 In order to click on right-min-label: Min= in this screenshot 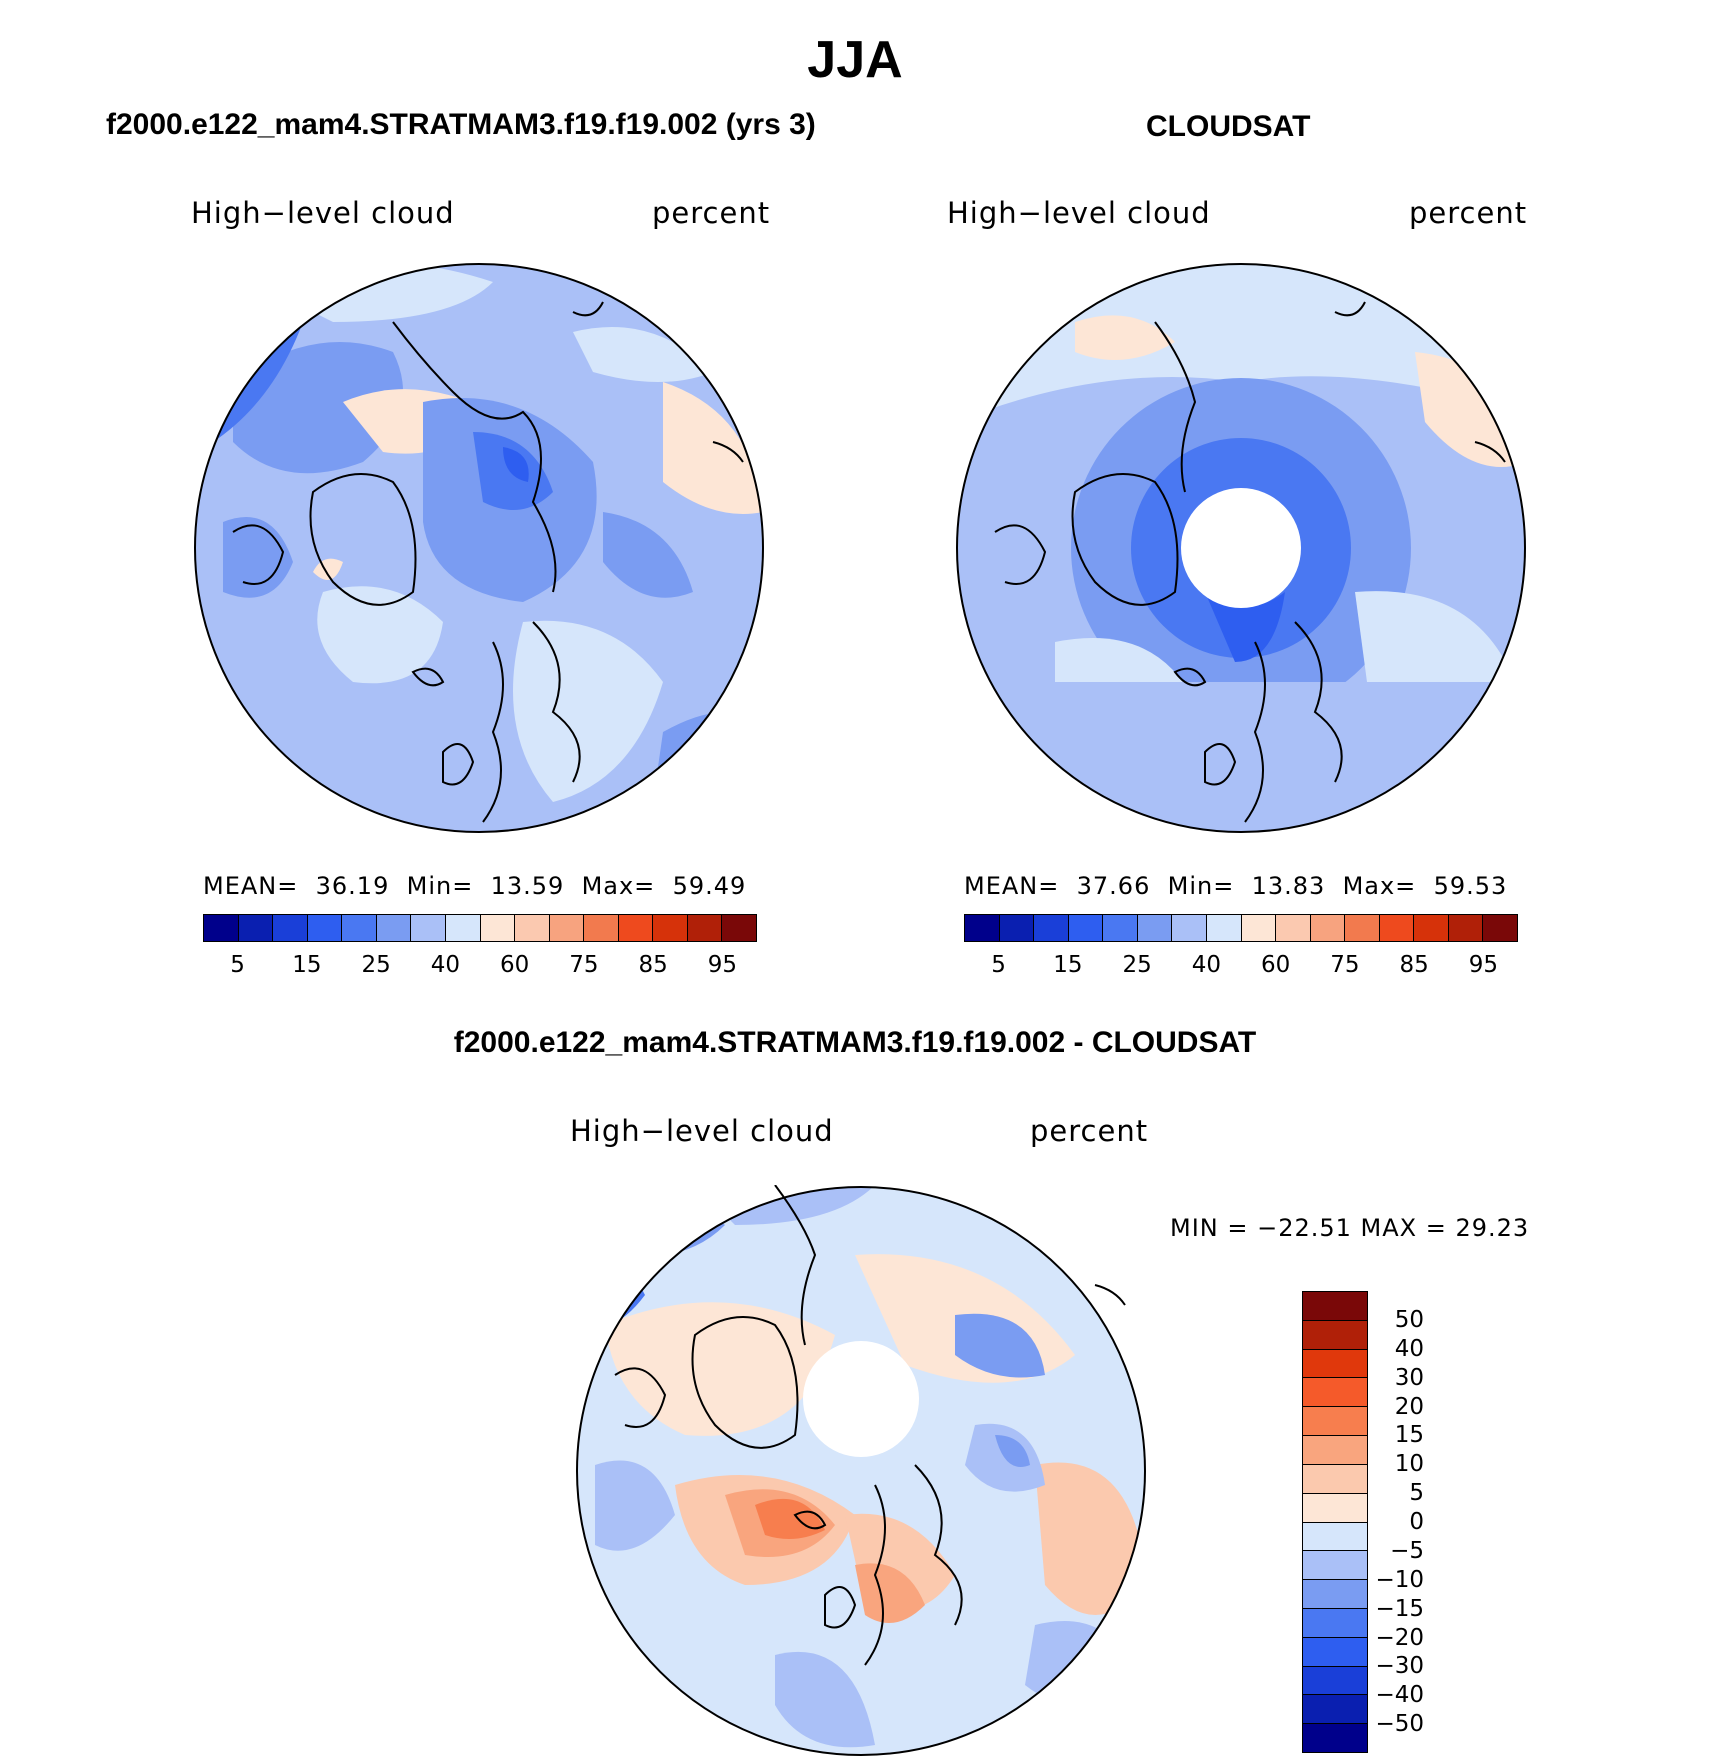, I will do `click(1201, 886)`.